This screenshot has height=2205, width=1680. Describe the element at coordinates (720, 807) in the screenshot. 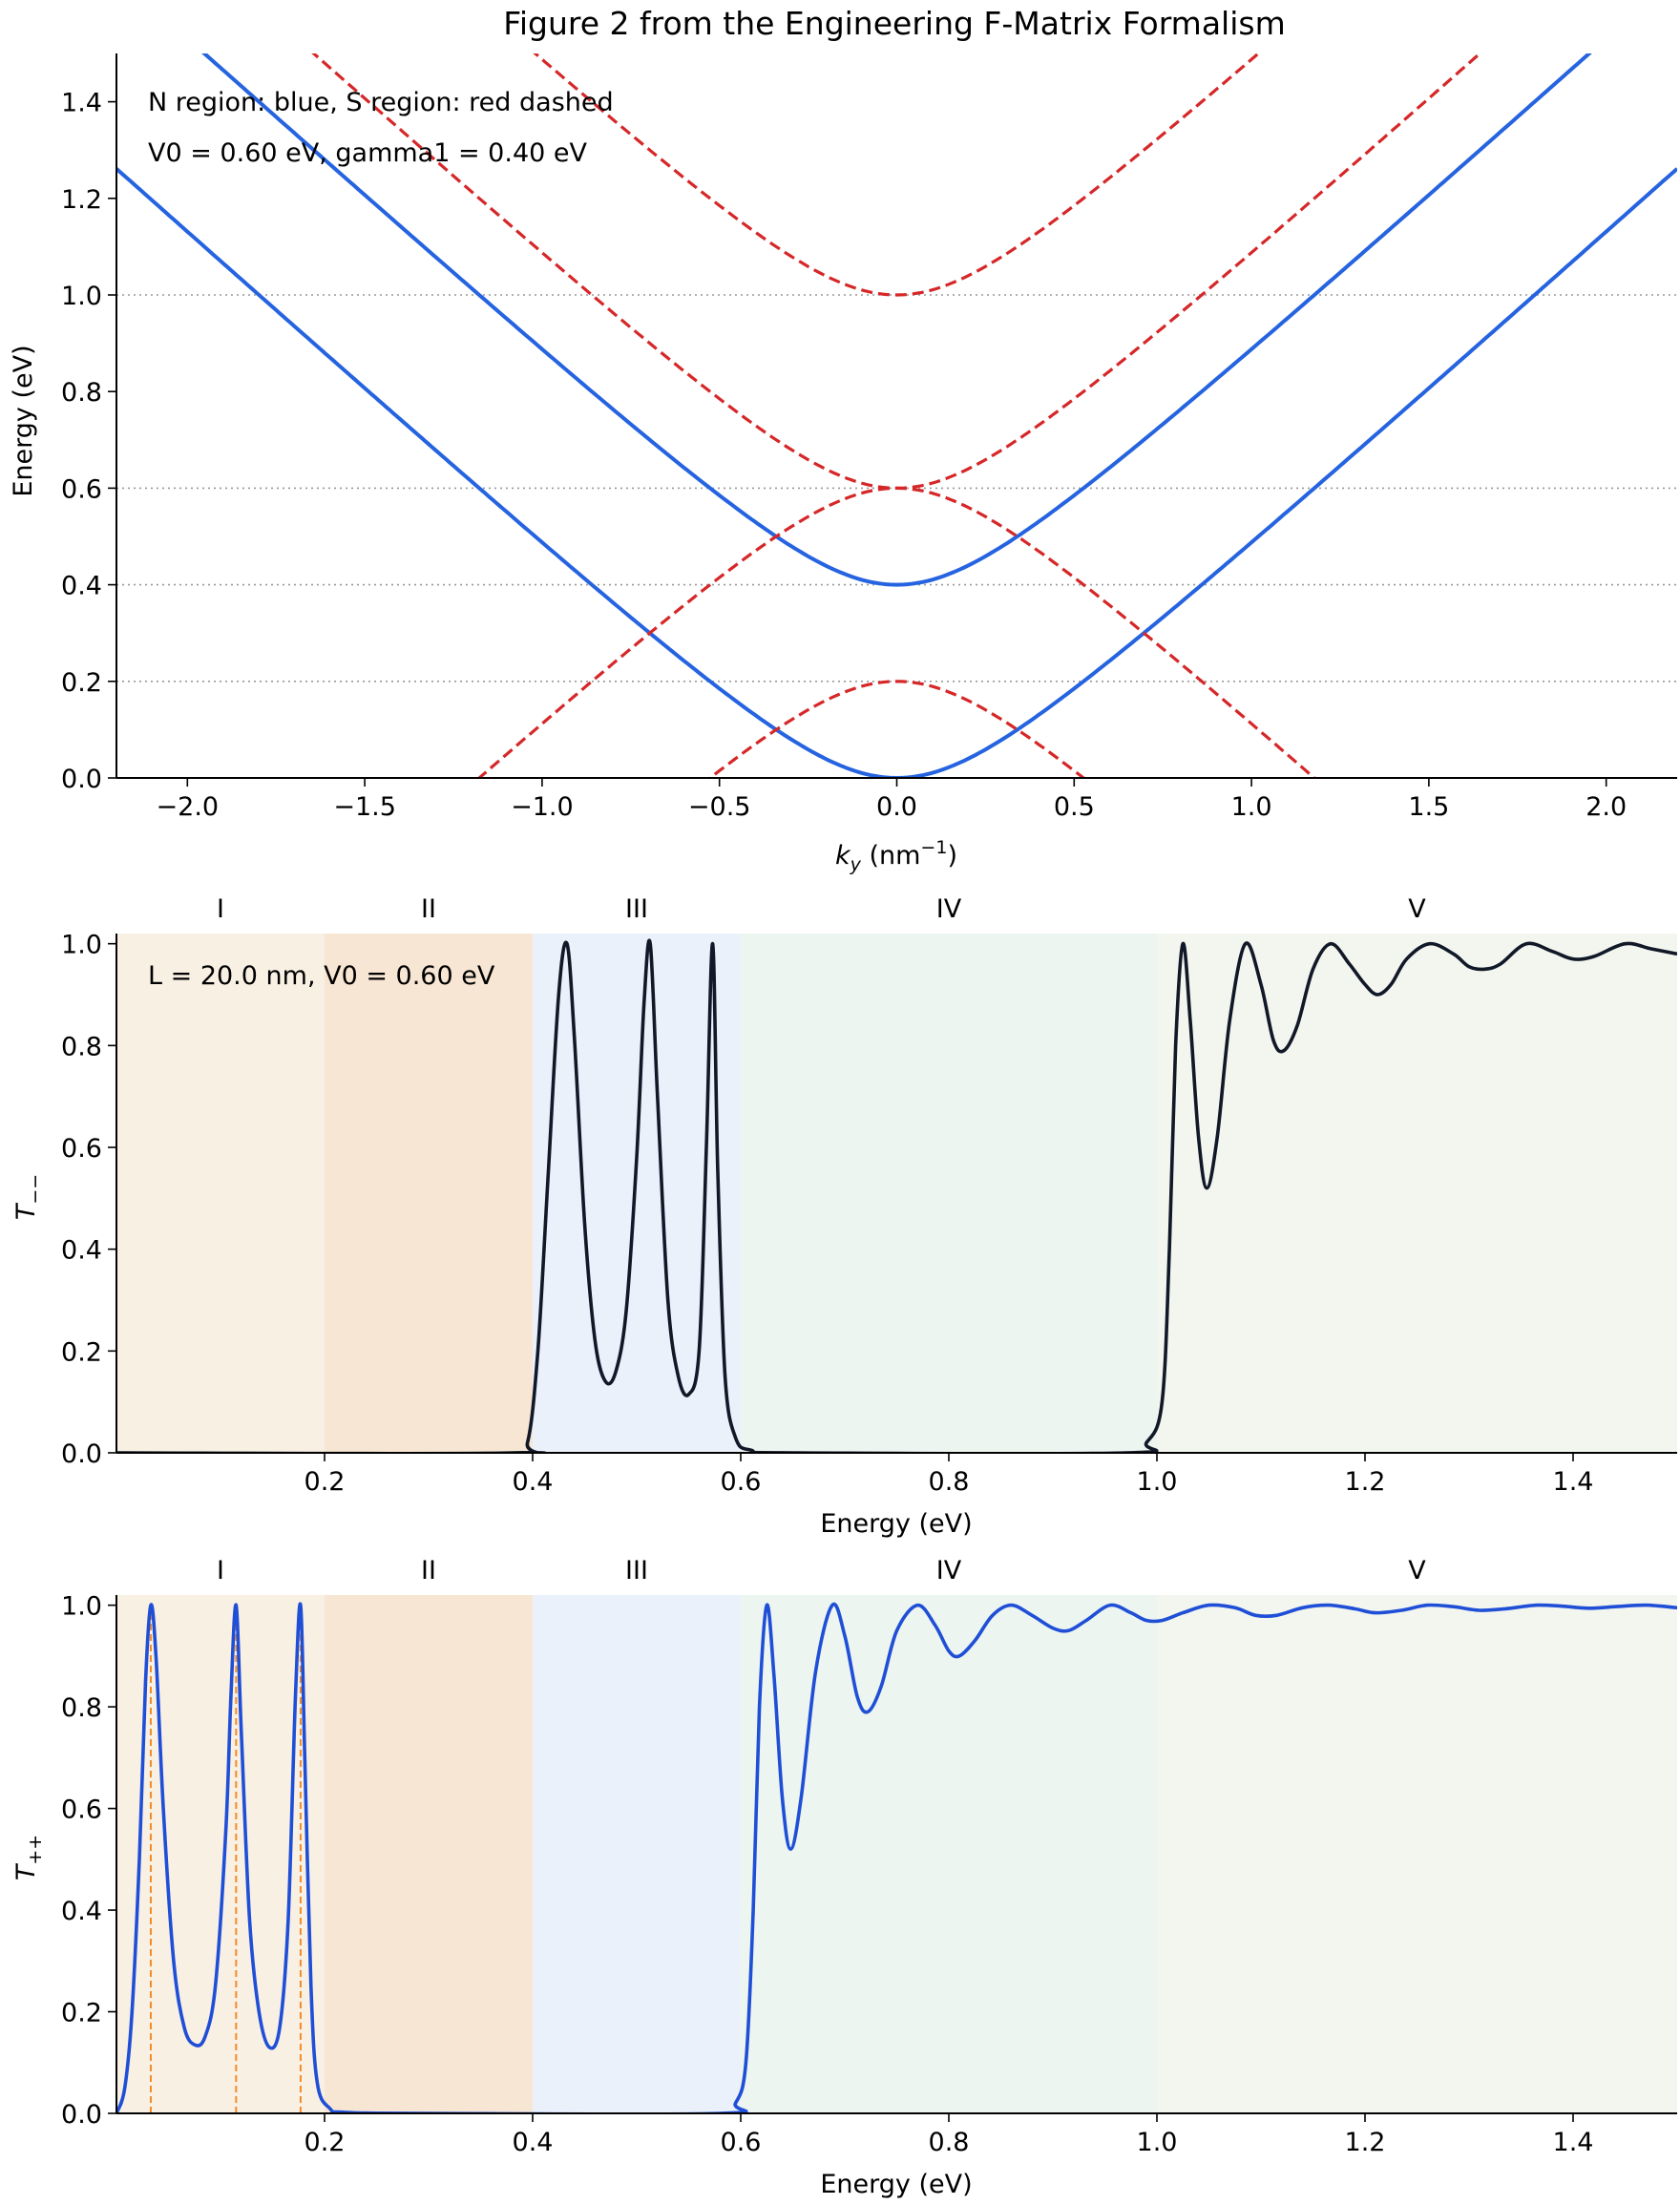

I see `x-tick-label: −0.5` at that location.